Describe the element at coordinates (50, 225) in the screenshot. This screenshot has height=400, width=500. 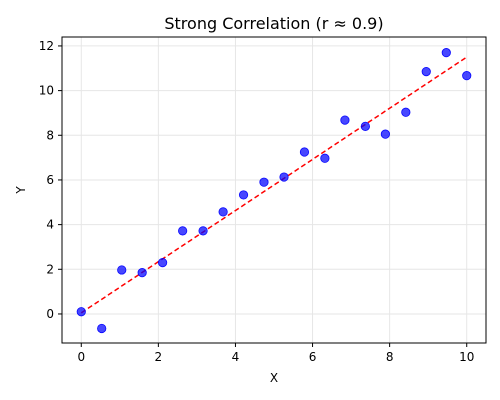
I see `y-tick-label: 4` at that location.